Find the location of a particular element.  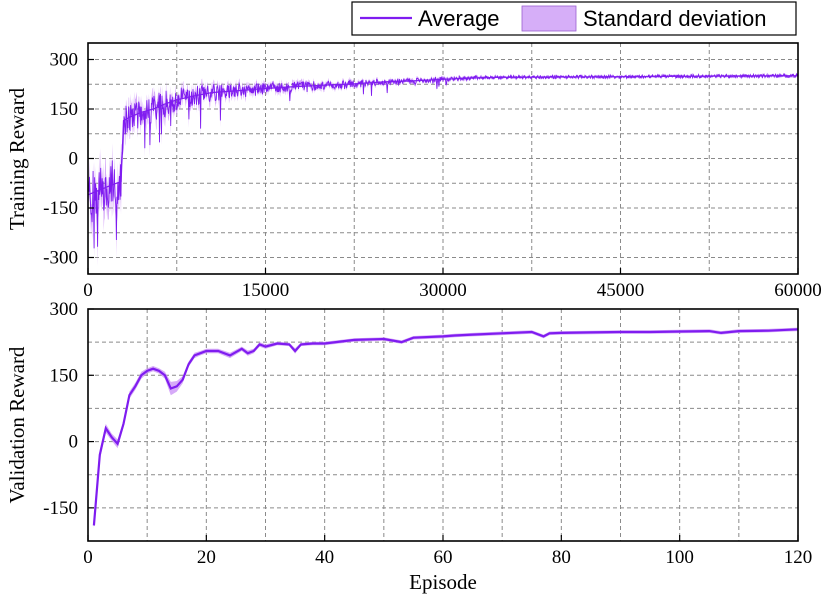

x-tick-label: 15000 is located at coordinates (266, 290).